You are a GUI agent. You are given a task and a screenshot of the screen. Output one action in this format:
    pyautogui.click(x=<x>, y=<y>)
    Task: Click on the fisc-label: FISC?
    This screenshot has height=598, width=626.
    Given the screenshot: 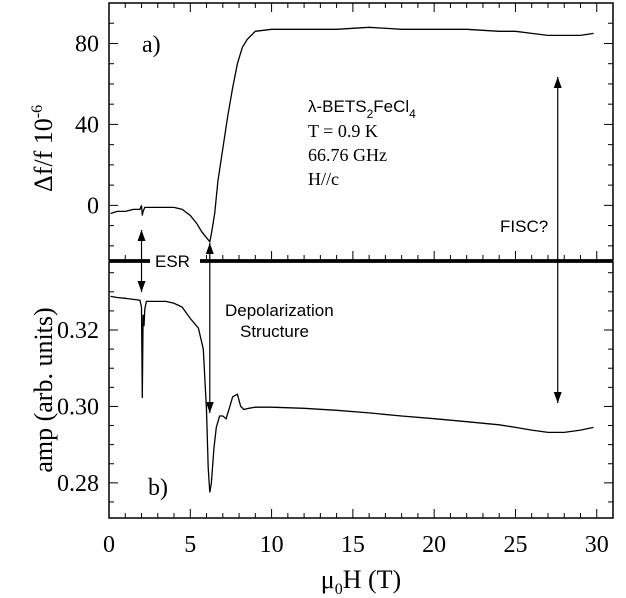 What is the action you would take?
    pyautogui.click(x=524, y=226)
    